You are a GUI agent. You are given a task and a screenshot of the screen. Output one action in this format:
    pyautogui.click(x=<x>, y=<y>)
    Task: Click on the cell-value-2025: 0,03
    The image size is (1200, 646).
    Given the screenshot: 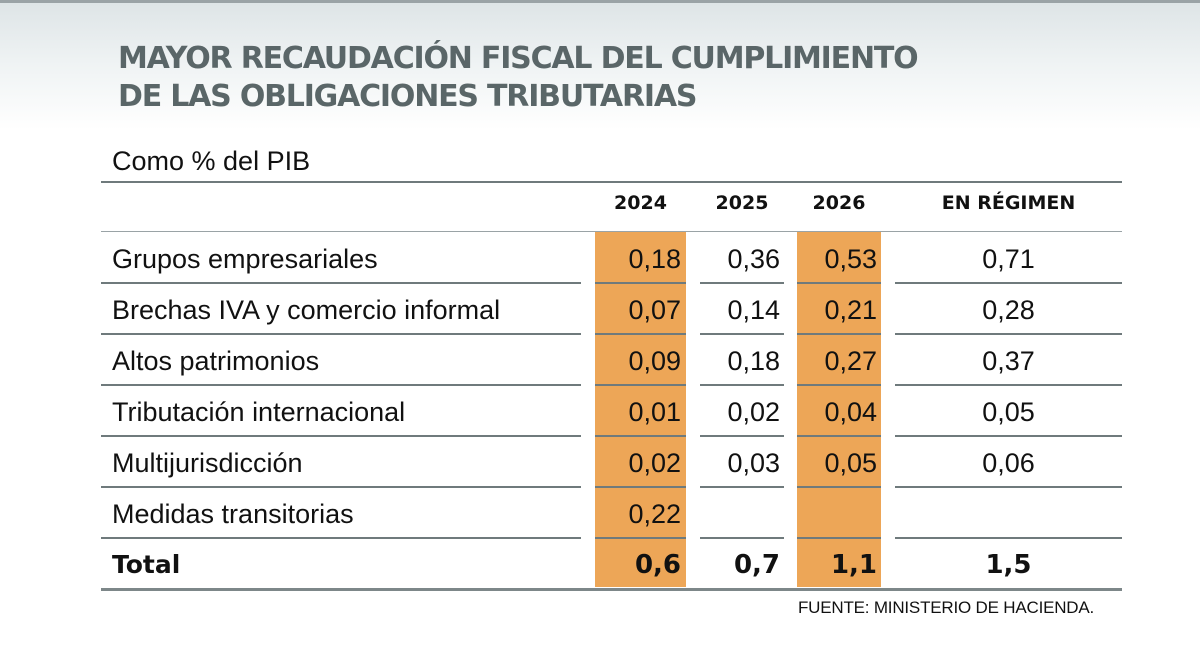 What is the action you would take?
    pyautogui.click(x=753, y=463)
    